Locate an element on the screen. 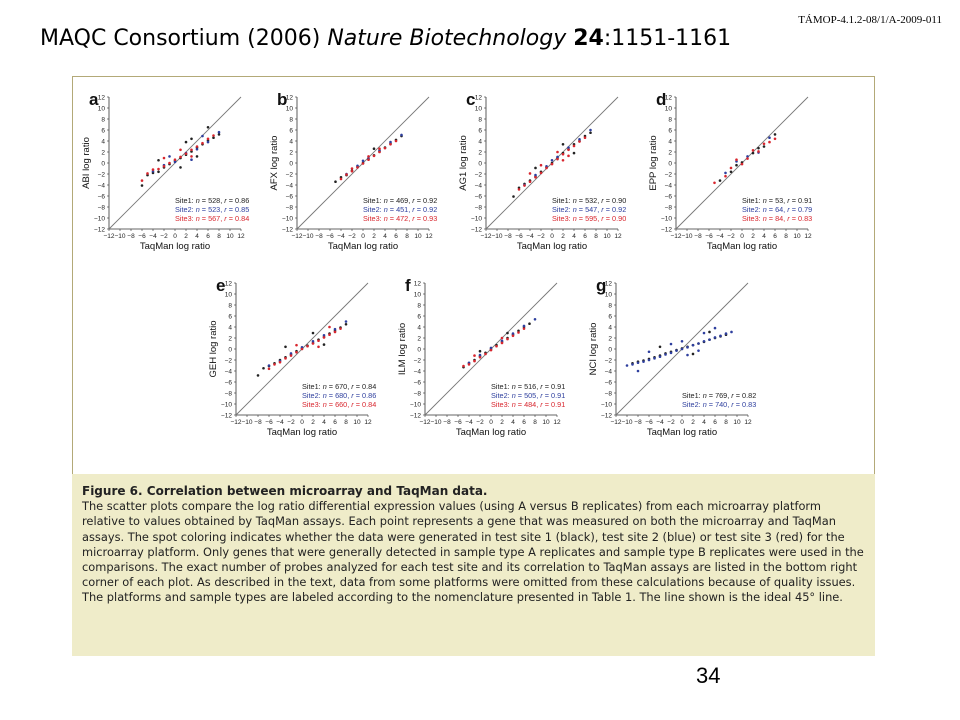 The width and height of the screenshot is (960, 720). data-point-c-site1 is located at coordinates (563, 144).